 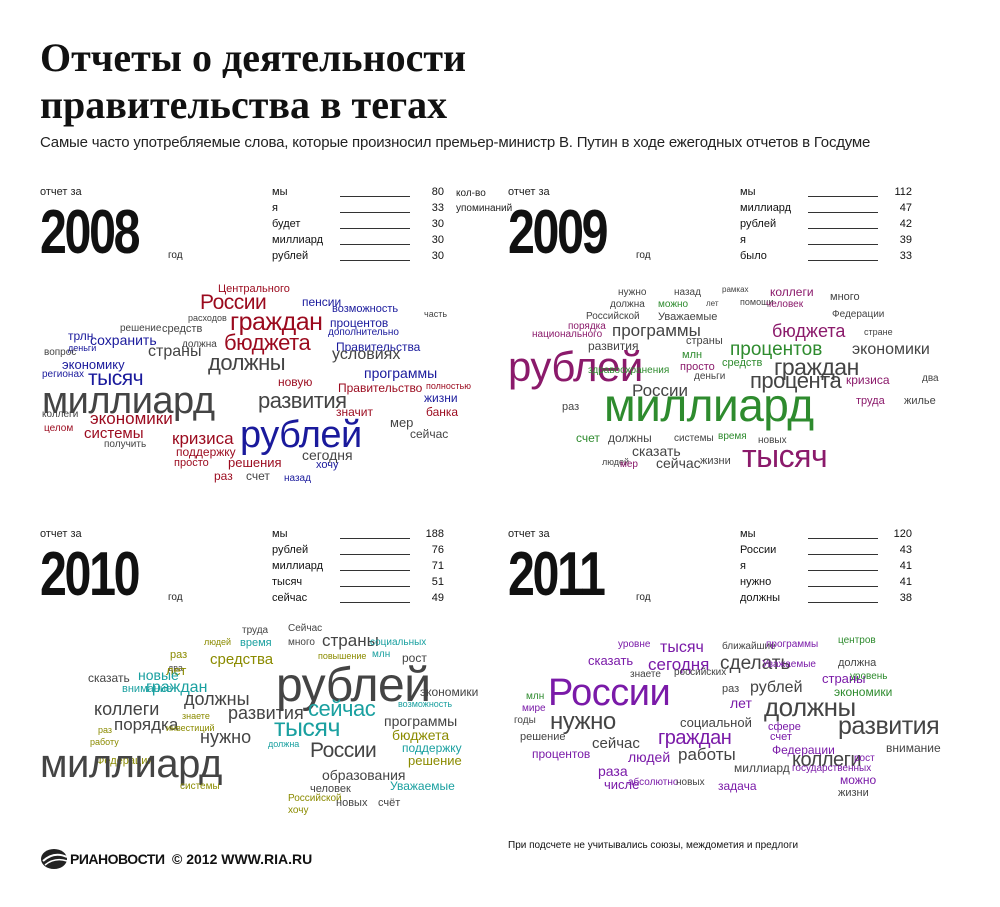 I want to click on cloud-word: системы, so click(x=114, y=433).